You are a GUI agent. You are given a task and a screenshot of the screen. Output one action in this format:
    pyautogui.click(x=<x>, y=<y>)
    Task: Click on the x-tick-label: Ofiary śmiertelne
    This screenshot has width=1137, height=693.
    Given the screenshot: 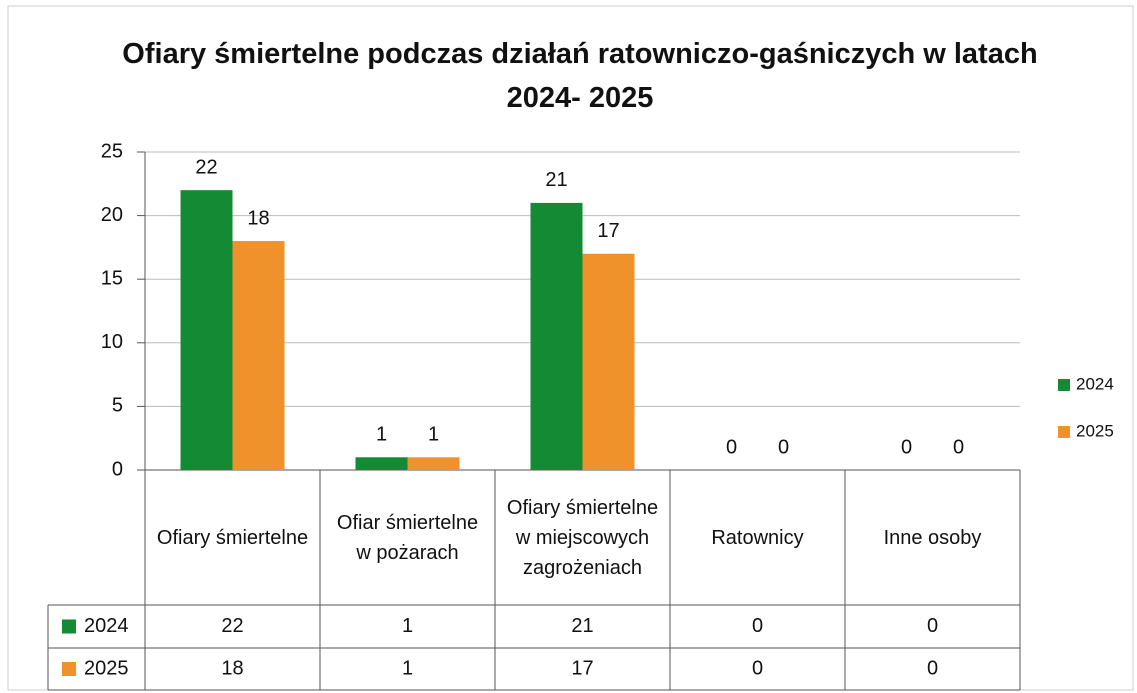 What is the action you would take?
    pyautogui.click(x=232, y=537)
    